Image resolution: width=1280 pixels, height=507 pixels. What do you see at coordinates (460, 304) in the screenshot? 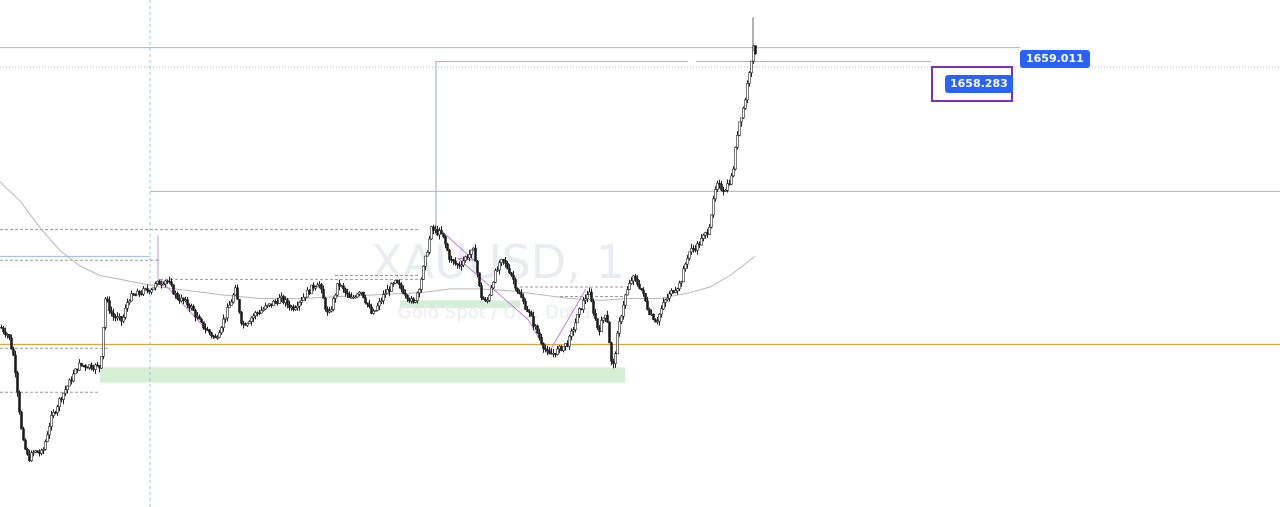
I see `zone-demand-mid` at bounding box center [460, 304].